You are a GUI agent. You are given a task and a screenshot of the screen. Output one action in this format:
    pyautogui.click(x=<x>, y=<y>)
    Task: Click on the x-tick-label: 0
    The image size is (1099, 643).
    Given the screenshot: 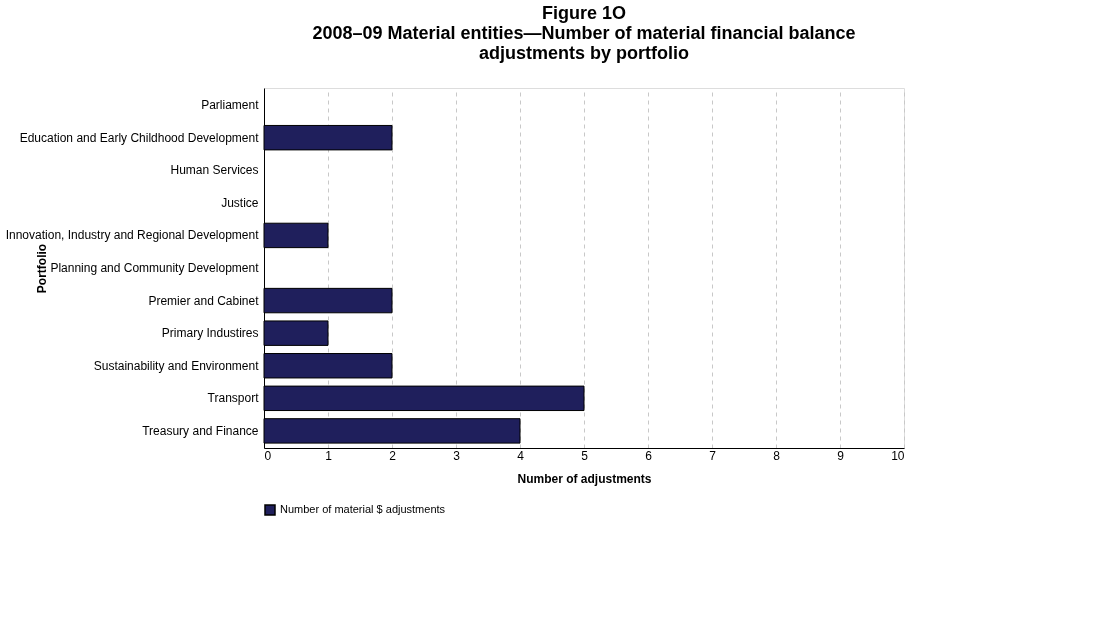 What is the action you would take?
    pyautogui.click(x=268, y=455)
    